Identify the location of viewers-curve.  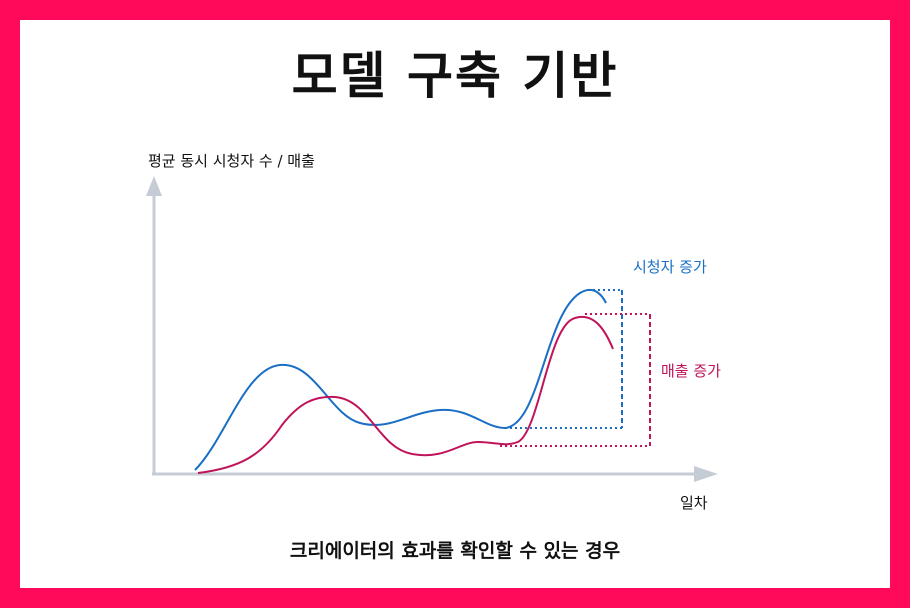
(400, 379).